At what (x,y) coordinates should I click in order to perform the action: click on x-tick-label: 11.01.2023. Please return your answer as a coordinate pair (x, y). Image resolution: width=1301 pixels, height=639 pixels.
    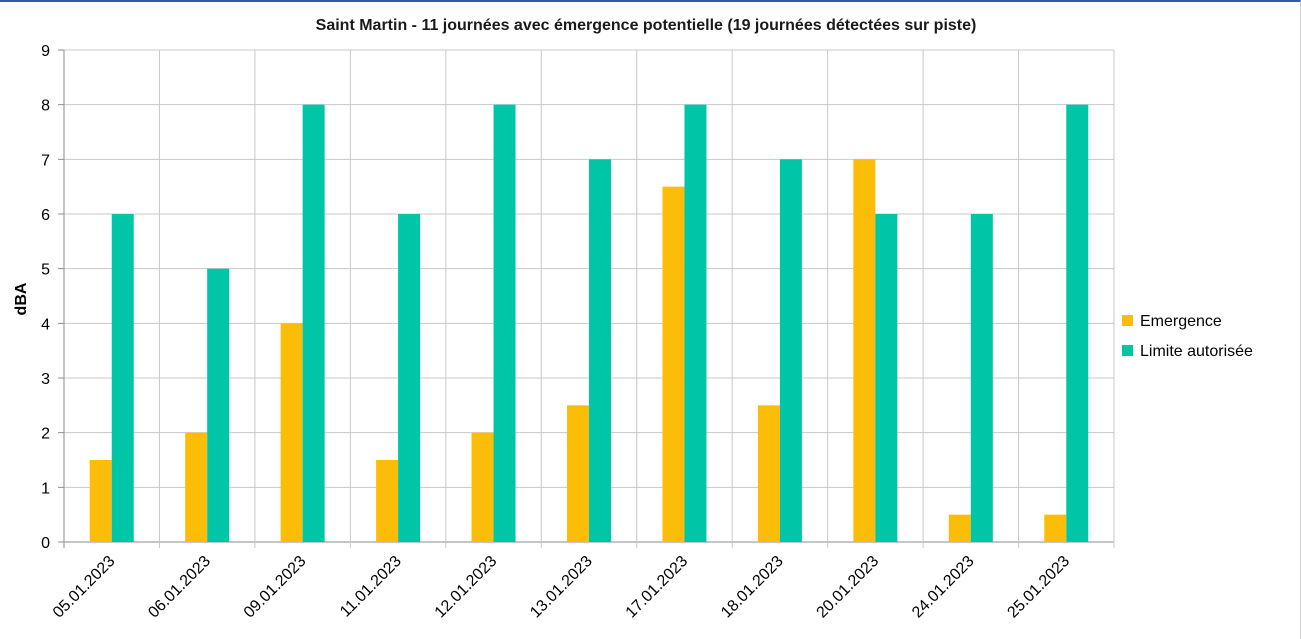
    Looking at the image, I should click on (371, 587).